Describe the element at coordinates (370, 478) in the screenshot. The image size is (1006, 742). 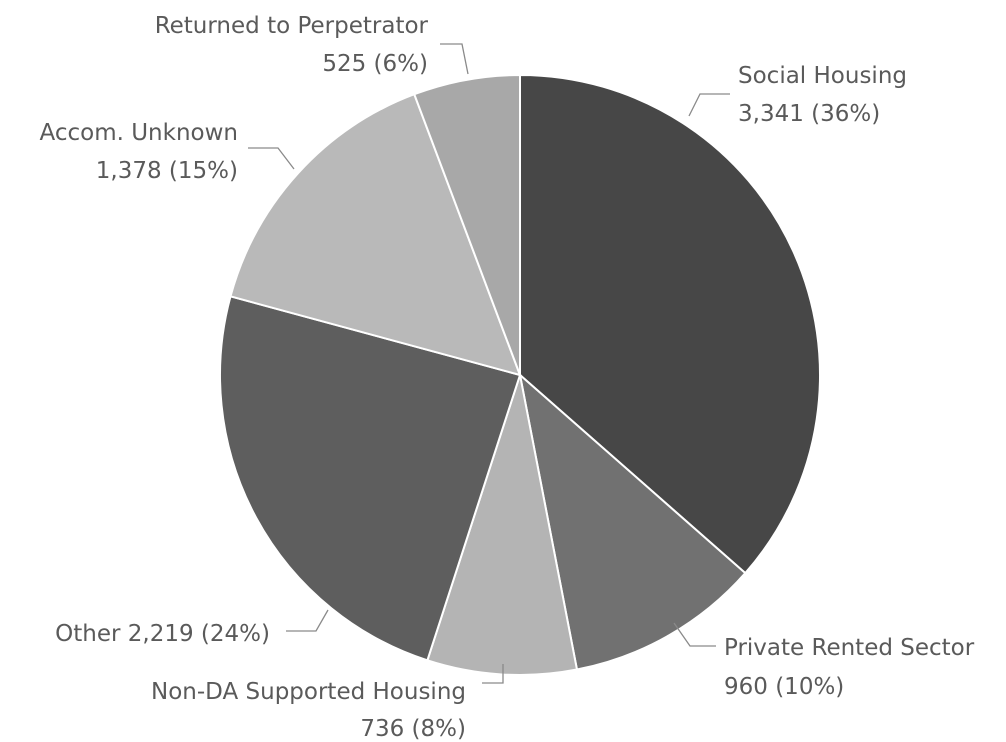
I see `pie-slice-other` at that location.